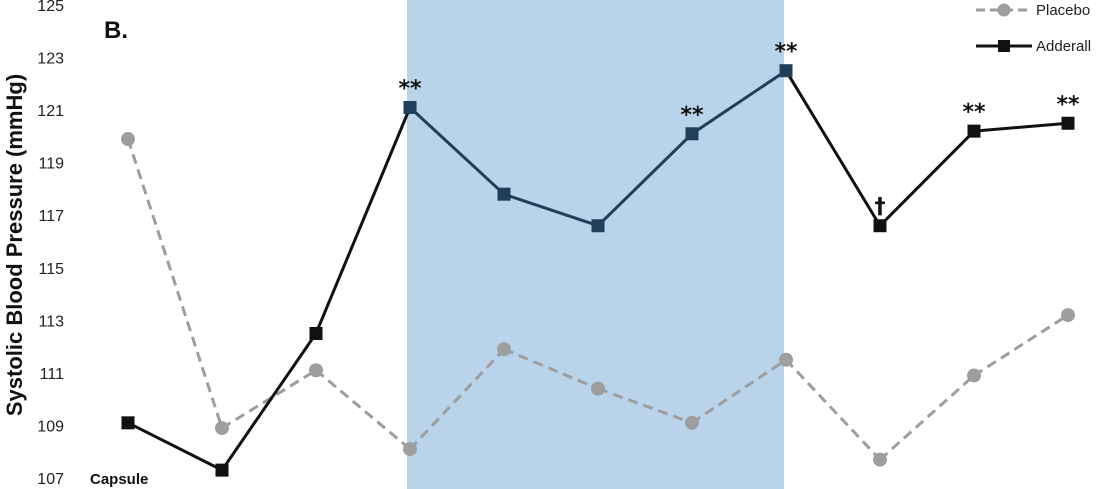 The width and height of the screenshot is (1101, 489). What do you see at coordinates (50, 7) in the screenshot?
I see `y-tick-label: 125` at bounding box center [50, 7].